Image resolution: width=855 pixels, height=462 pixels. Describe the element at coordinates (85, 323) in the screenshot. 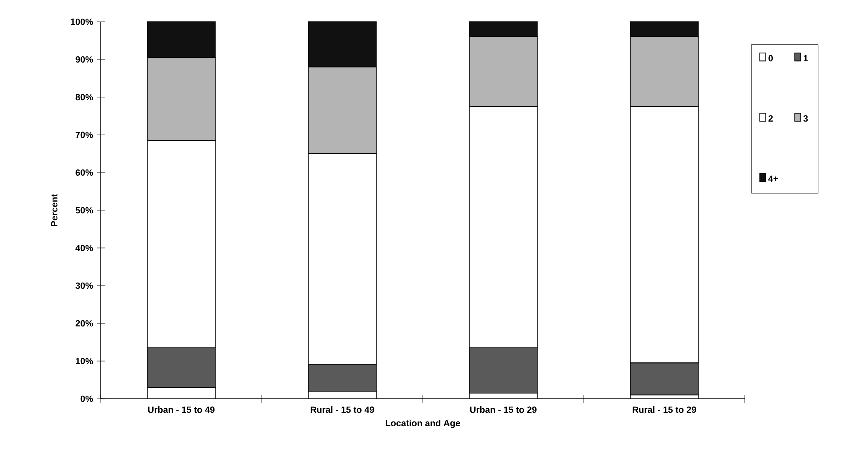

I see `y-tick-label: 20%` at that location.